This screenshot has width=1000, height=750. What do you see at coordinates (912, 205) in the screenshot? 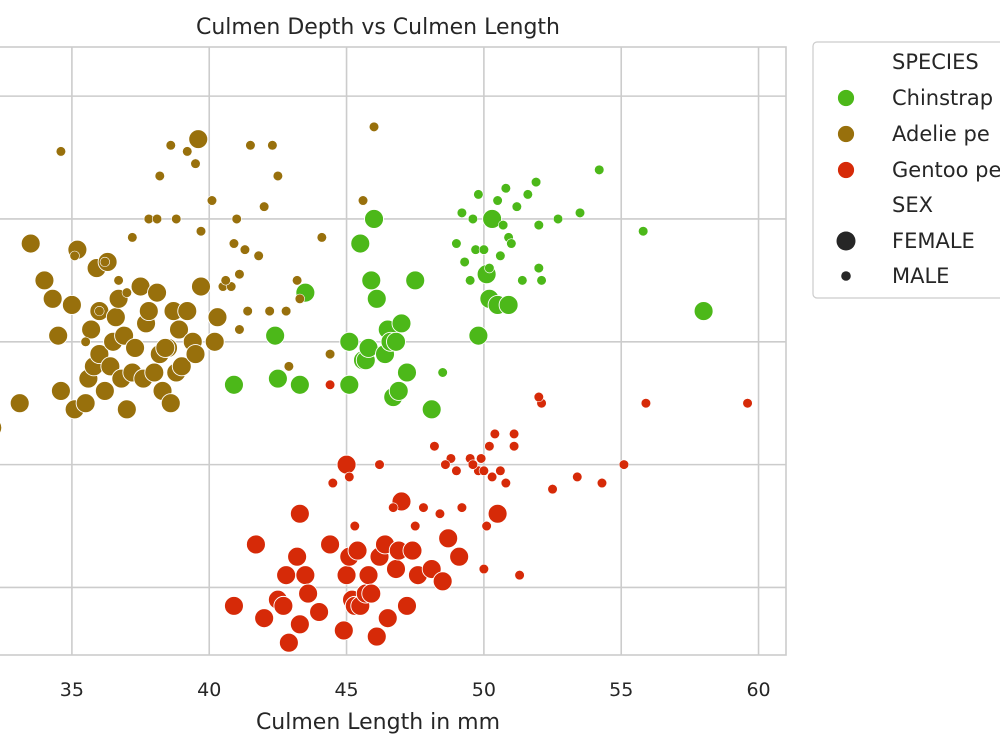
I see `legend-sex-title: SEX` at bounding box center [912, 205].